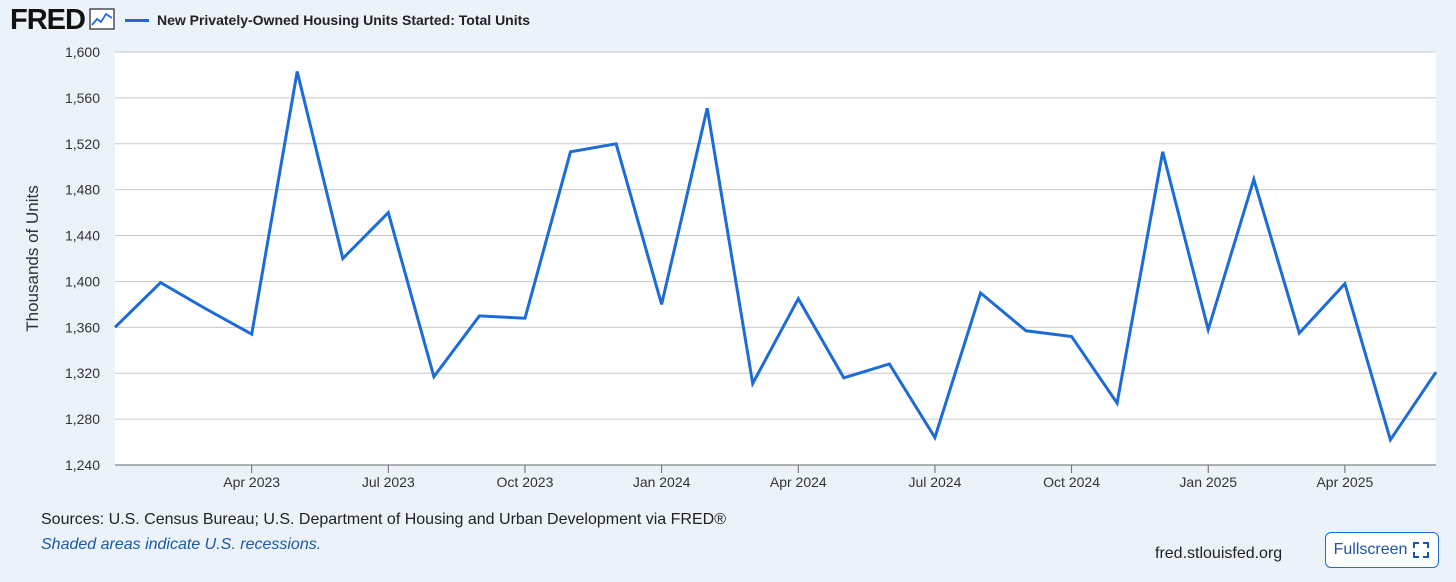 This screenshot has width=1456, height=582. What do you see at coordinates (525, 482) in the screenshot?
I see `x-tick-label: Oct 2023` at bounding box center [525, 482].